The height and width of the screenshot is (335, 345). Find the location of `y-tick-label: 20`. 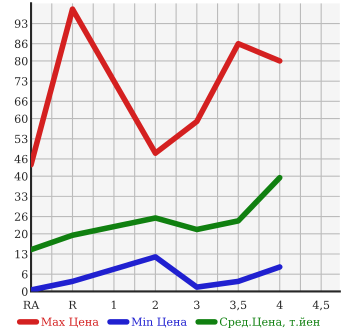

y-tick-label: 20 is located at coordinates (21, 234).